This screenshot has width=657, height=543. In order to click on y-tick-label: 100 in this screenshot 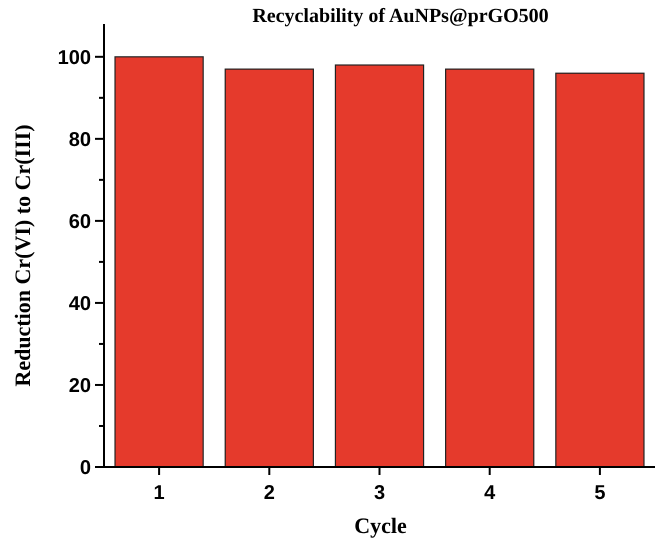, I will do `click(74, 57)`.